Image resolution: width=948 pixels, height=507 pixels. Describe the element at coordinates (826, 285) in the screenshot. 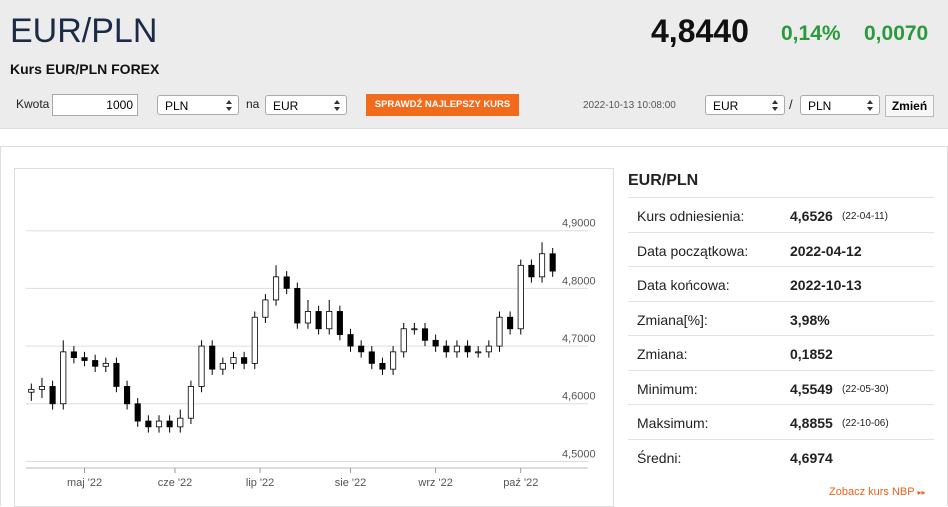

I see `stat-value: 2022-10-13` at that location.